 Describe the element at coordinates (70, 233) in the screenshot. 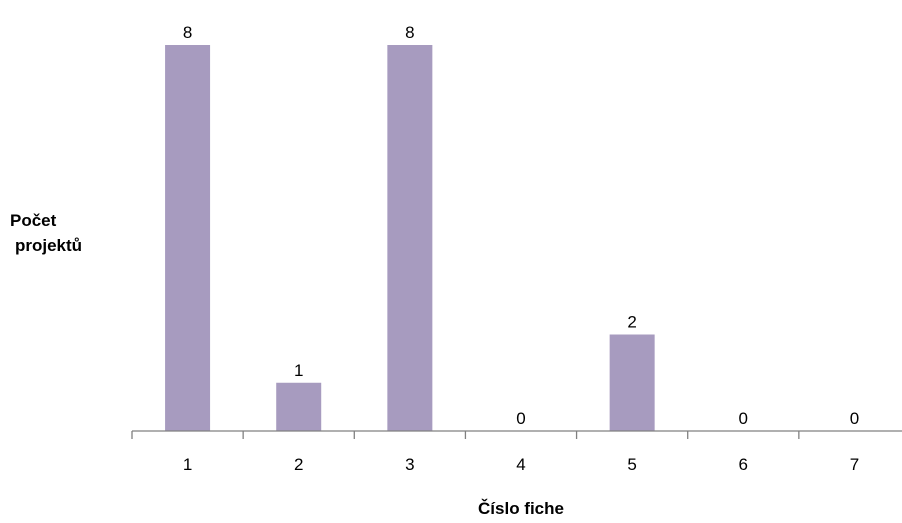

I see `y-axis-label: Počet projektů` at that location.